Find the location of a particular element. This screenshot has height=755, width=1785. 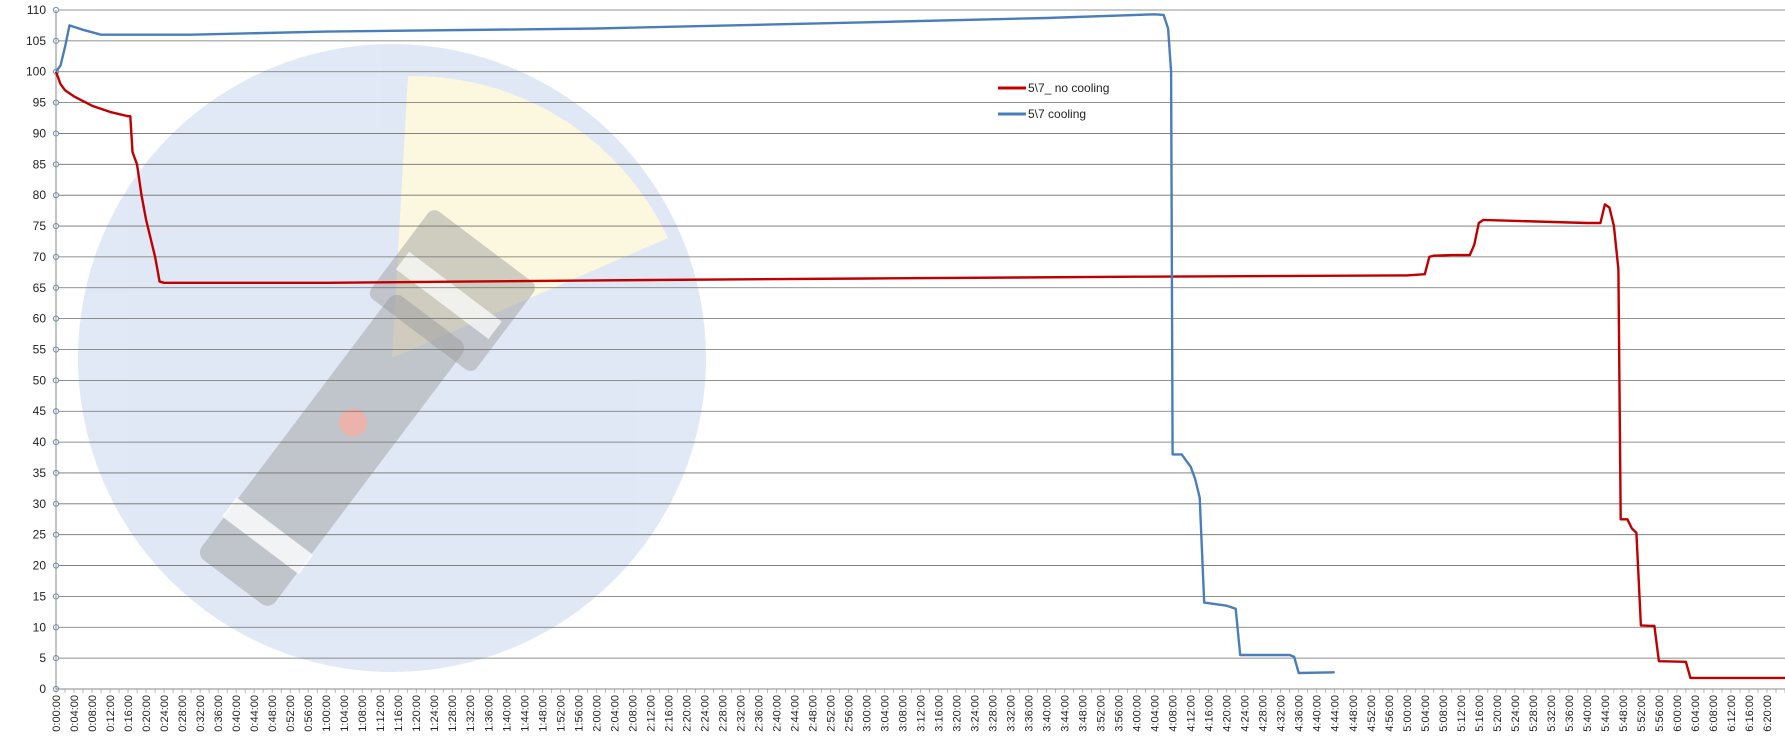

x-tick-label: 3:36:00 is located at coordinates (1030, 713).